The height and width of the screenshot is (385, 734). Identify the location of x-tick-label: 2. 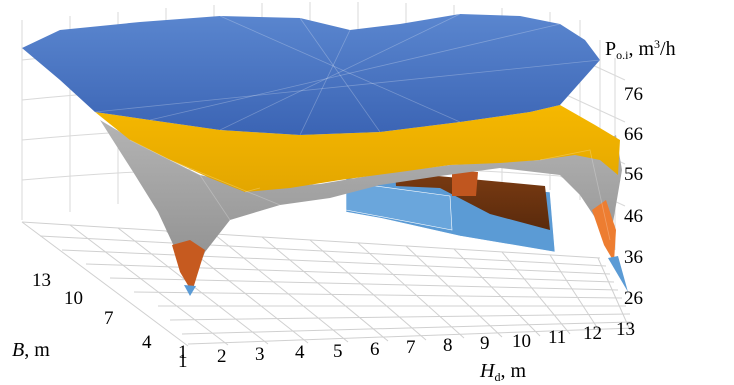
(222, 356).